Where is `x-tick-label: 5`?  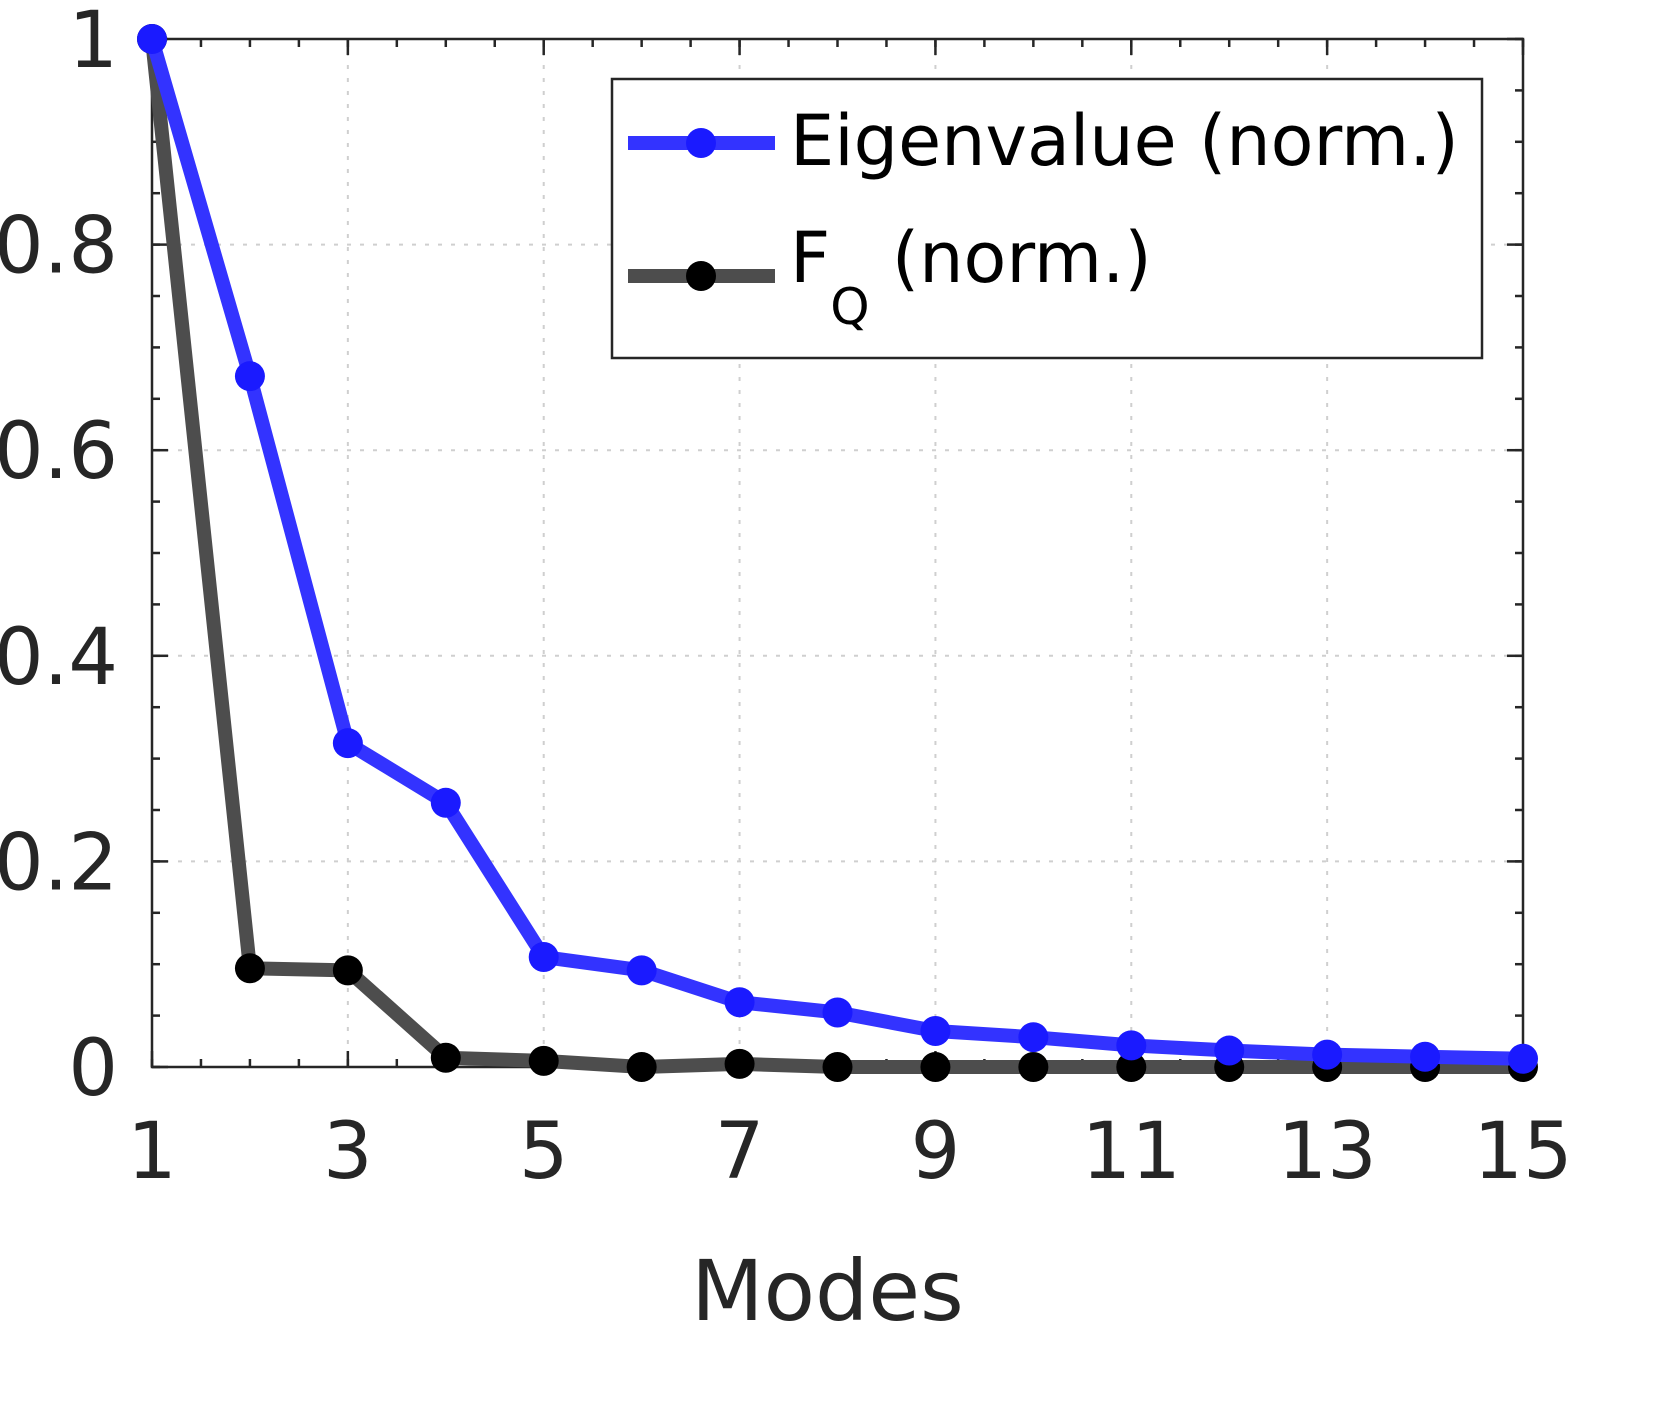 x-tick-label: 5 is located at coordinates (544, 1152).